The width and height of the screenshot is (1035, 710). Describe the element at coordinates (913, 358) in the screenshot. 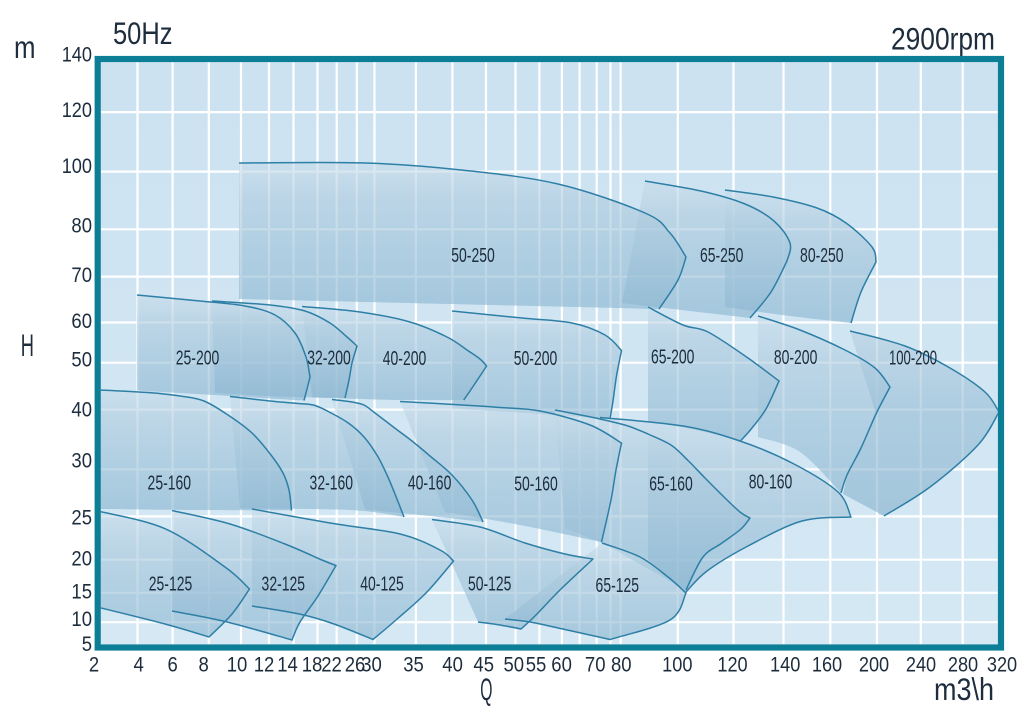

I see `svg-text: 100-200` at that location.